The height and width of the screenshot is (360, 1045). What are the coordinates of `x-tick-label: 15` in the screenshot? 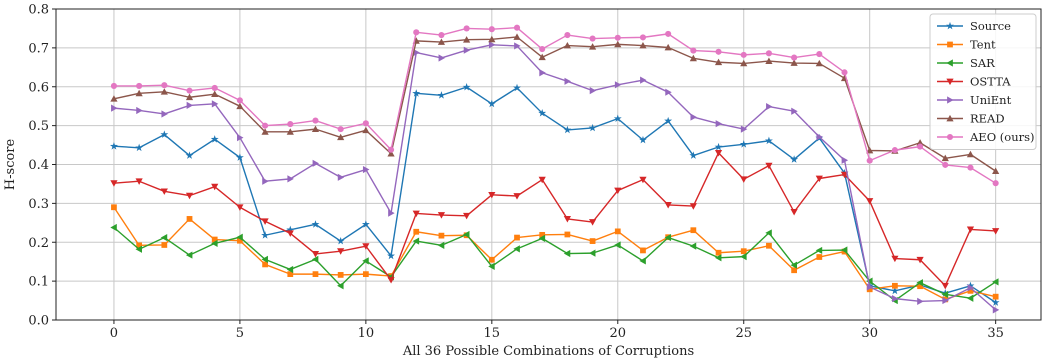 It's located at (492, 333).